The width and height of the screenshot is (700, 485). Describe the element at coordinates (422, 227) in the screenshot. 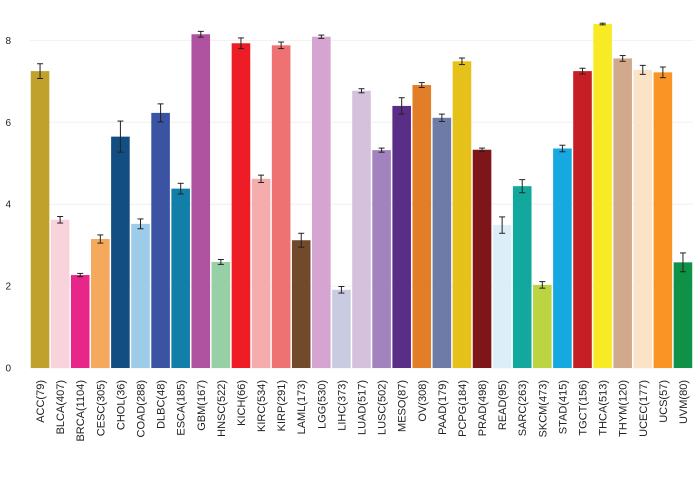

I see `bar-ov` at that location.